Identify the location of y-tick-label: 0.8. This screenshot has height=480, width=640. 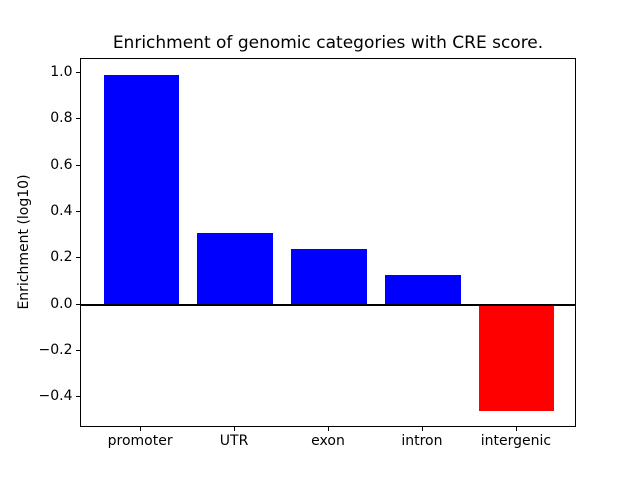
(61, 118).